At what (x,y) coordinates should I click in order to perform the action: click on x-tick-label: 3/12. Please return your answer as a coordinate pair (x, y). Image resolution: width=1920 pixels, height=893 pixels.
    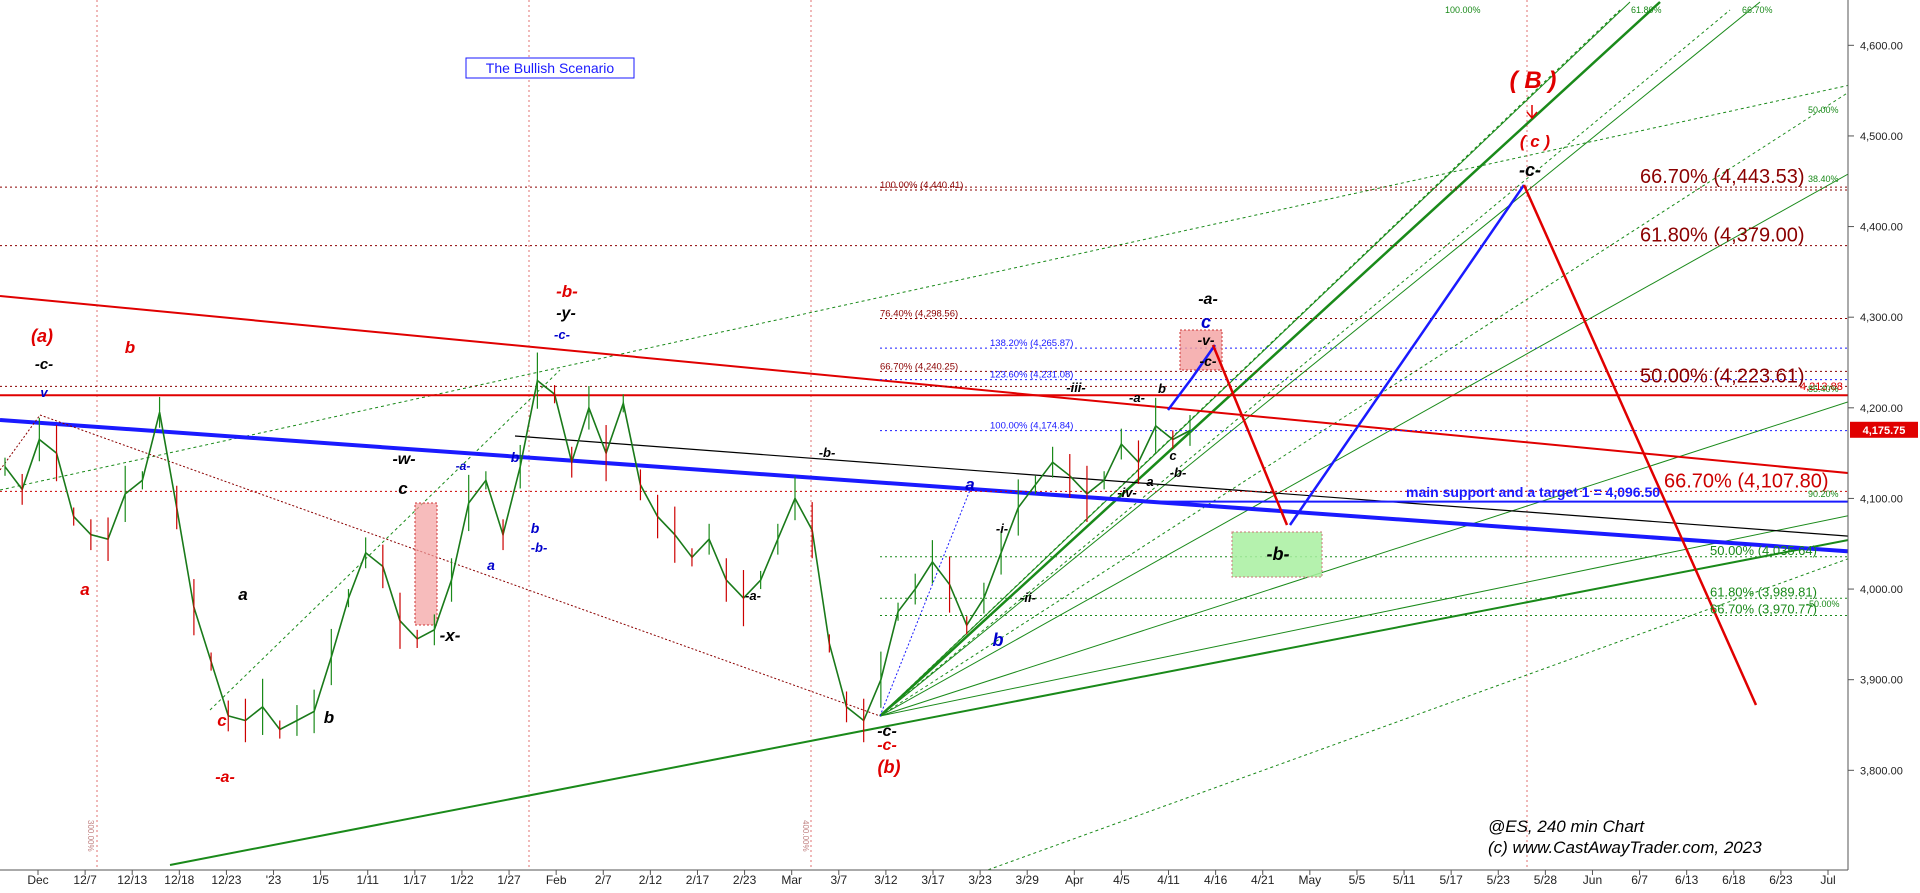
    Looking at the image, I should click on (886, 880).